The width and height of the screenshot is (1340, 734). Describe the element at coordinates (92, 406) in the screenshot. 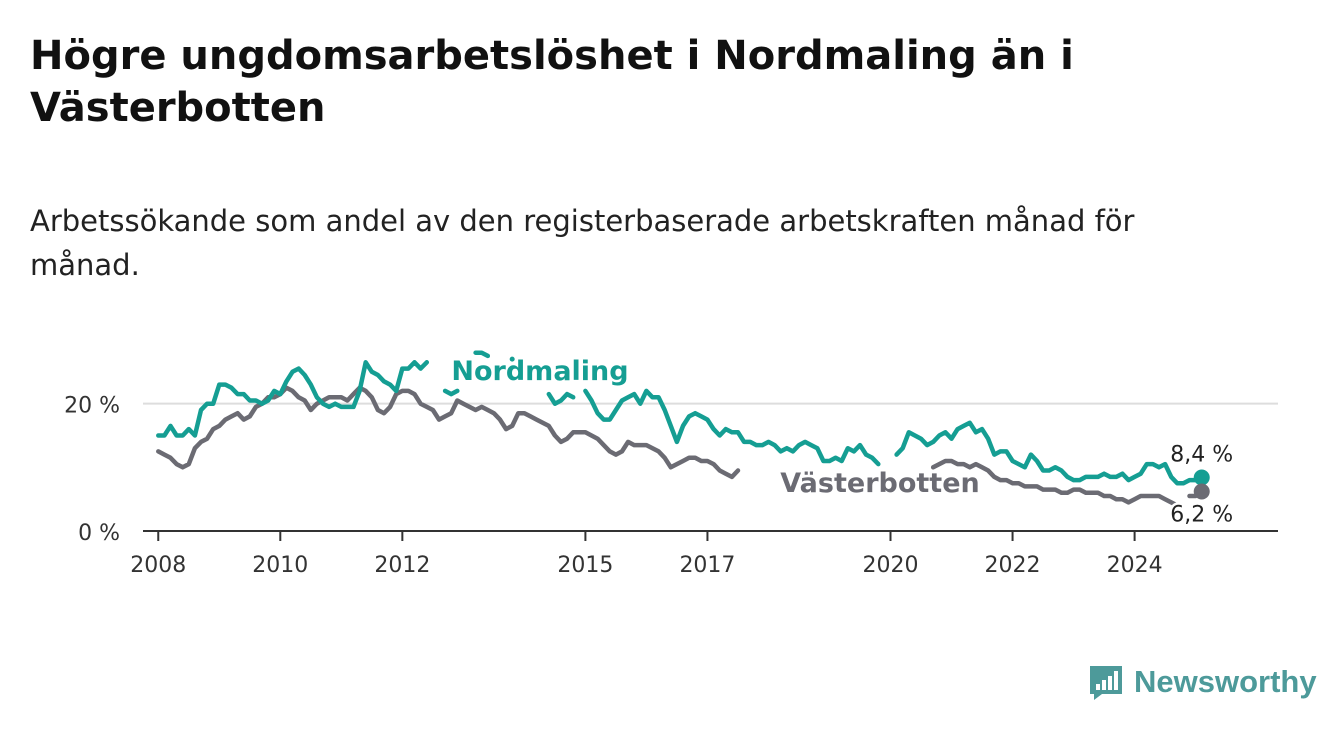

I see `y-tick-label: 20 %` at that location.